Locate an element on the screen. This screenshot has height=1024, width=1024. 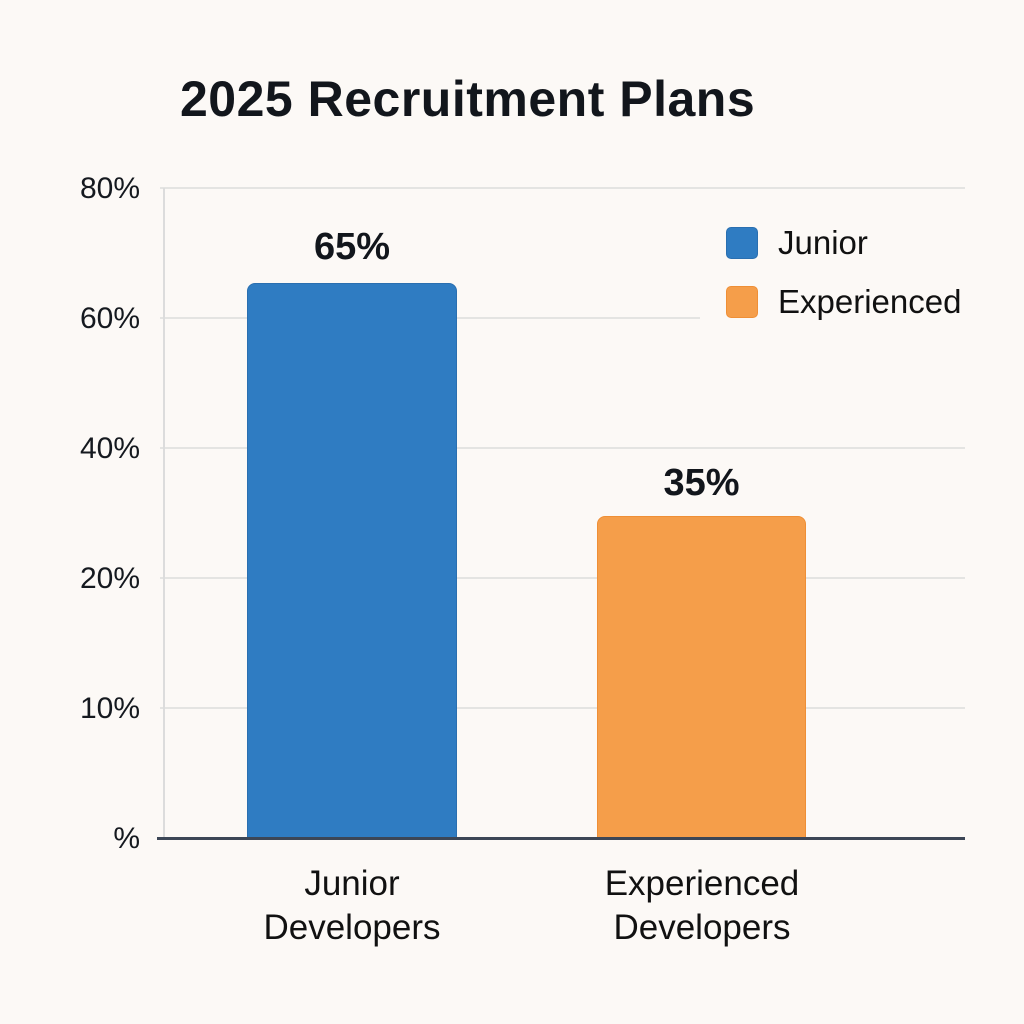
y-tick-label: 10% is located at coordinates (109, 708).